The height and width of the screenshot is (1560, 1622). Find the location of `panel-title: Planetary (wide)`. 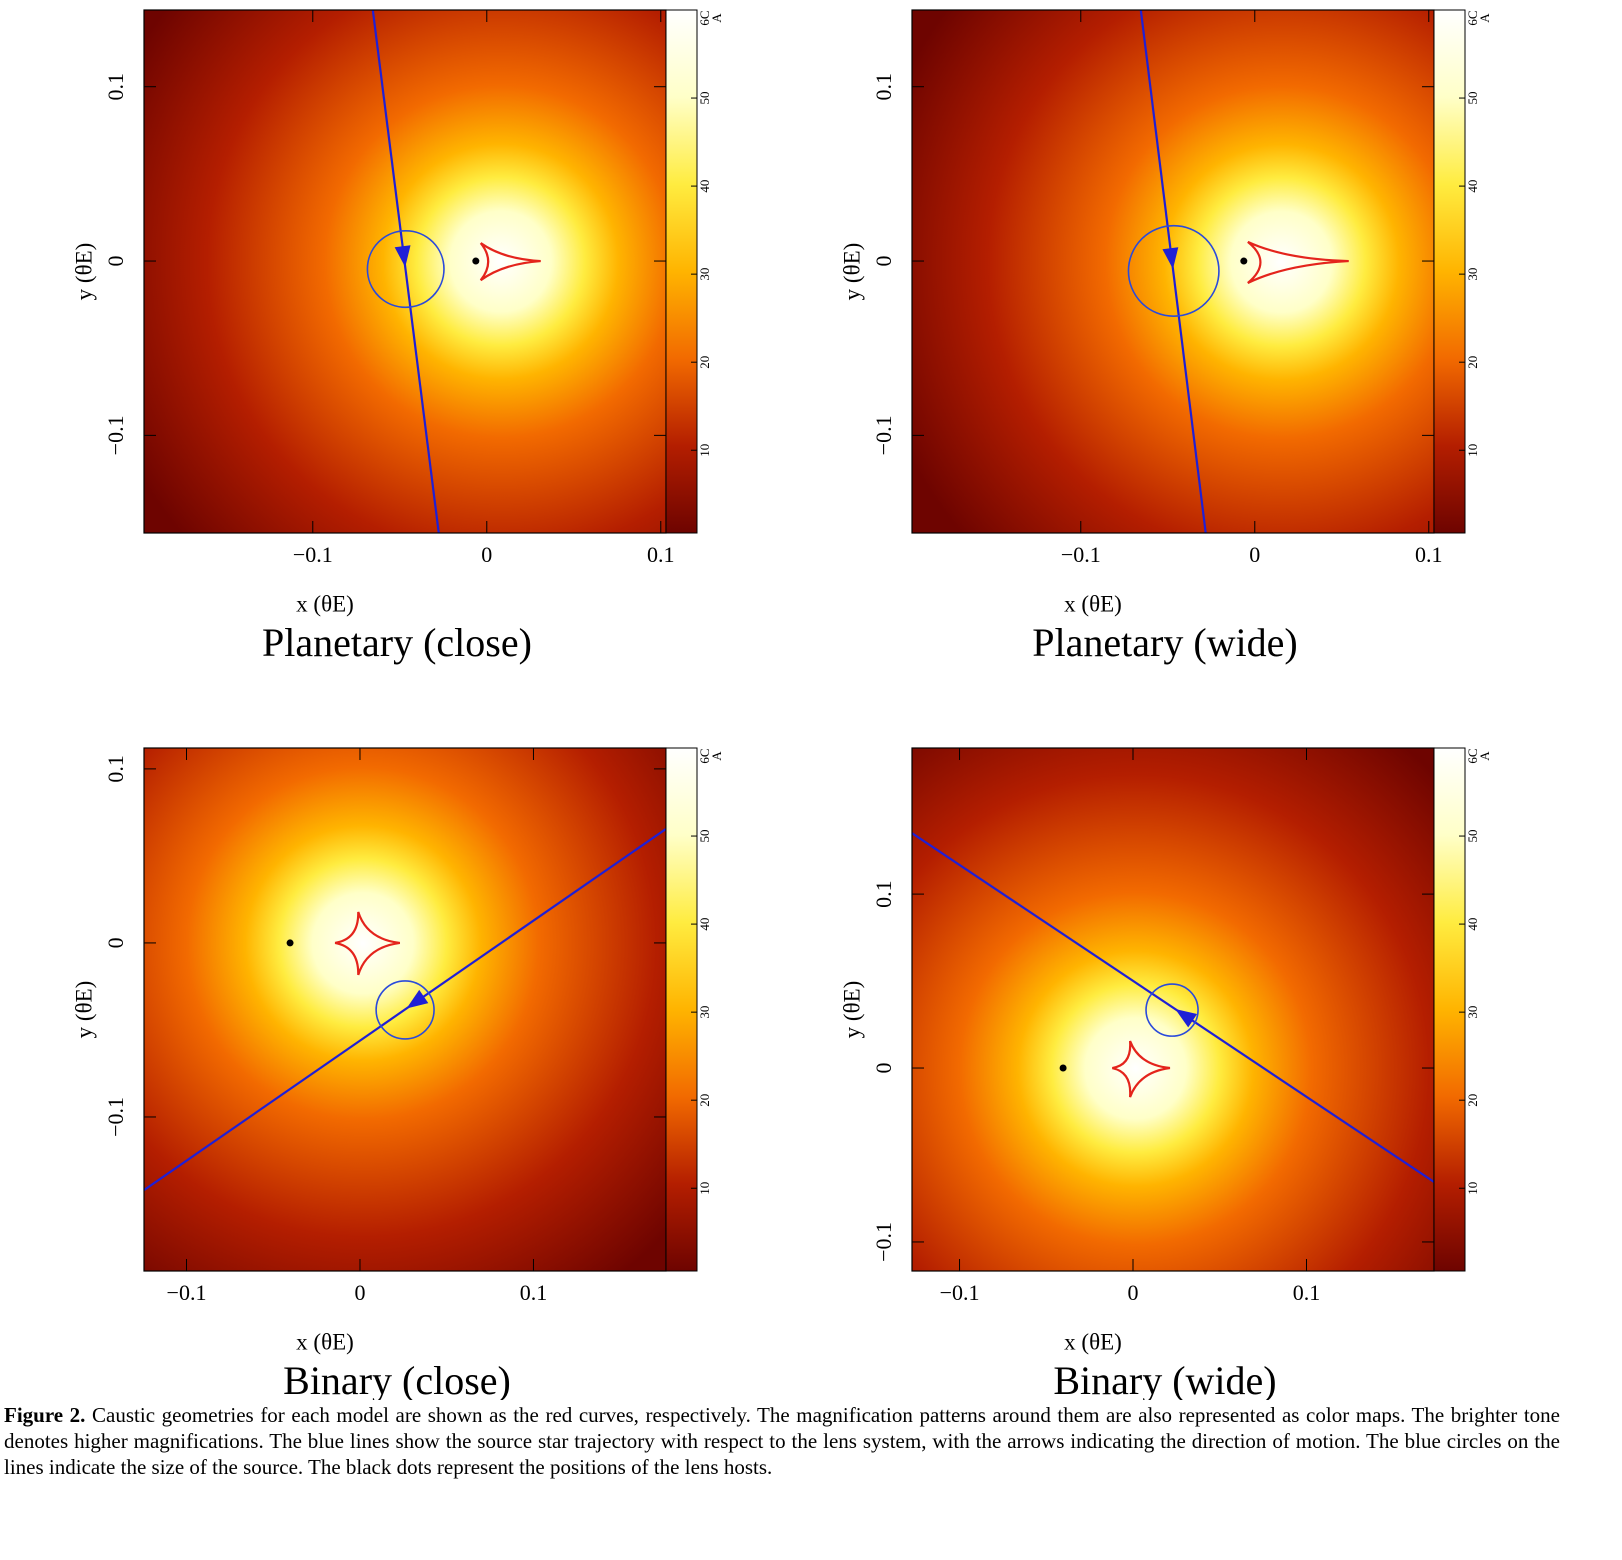

panel-title: Planetary (wide) is located at coordinates (1164, 642).